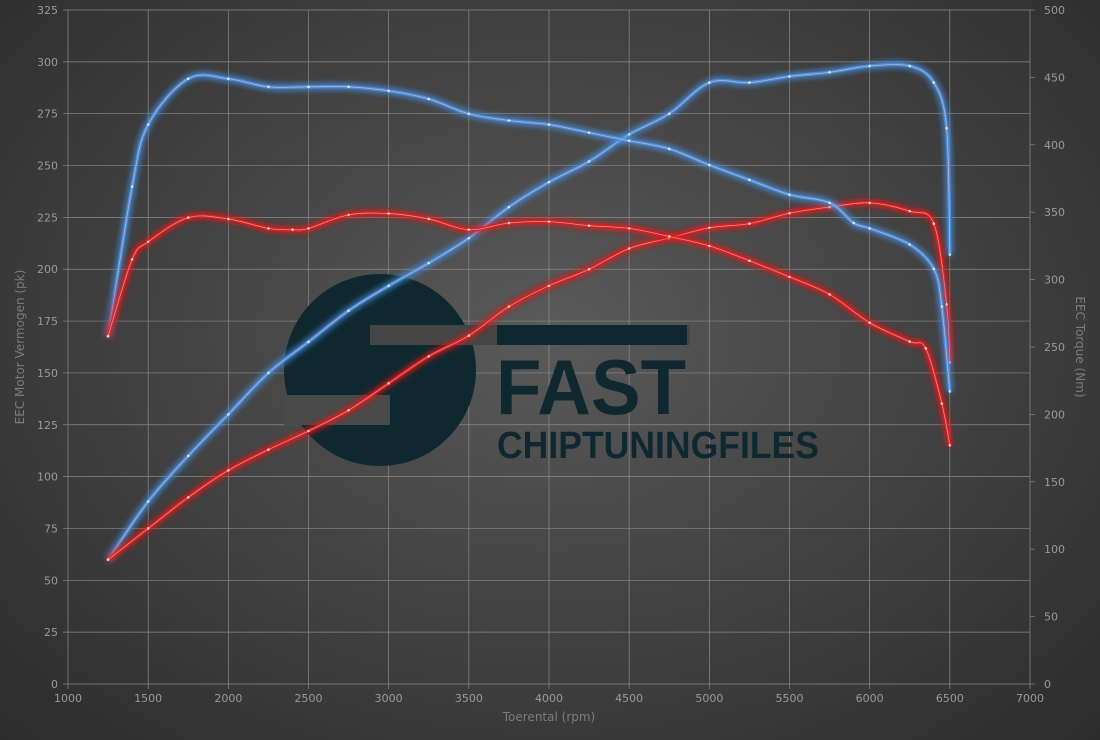 This screenshot has width=1100, height=740. What do you see at coordinates (309, 698) in the screenshot?
I see `x-tick-label: 2500` at bounding box center [309, 698].